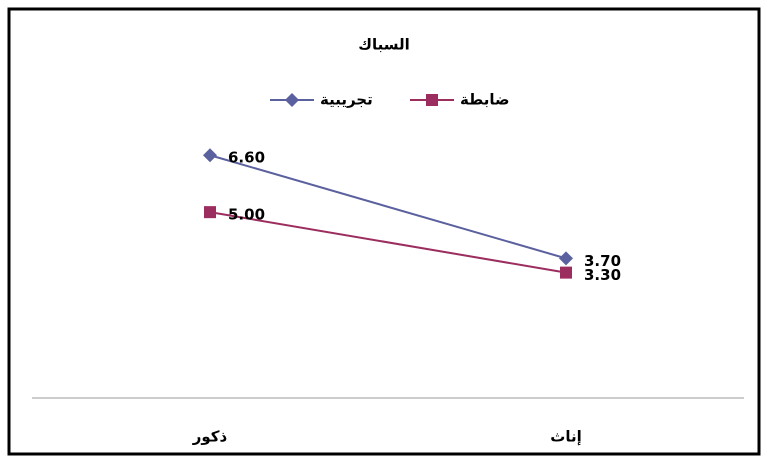  Describe the element at coordinates (484, 100) in the screenshot. I see `legend-label: ضابطة` at that location.